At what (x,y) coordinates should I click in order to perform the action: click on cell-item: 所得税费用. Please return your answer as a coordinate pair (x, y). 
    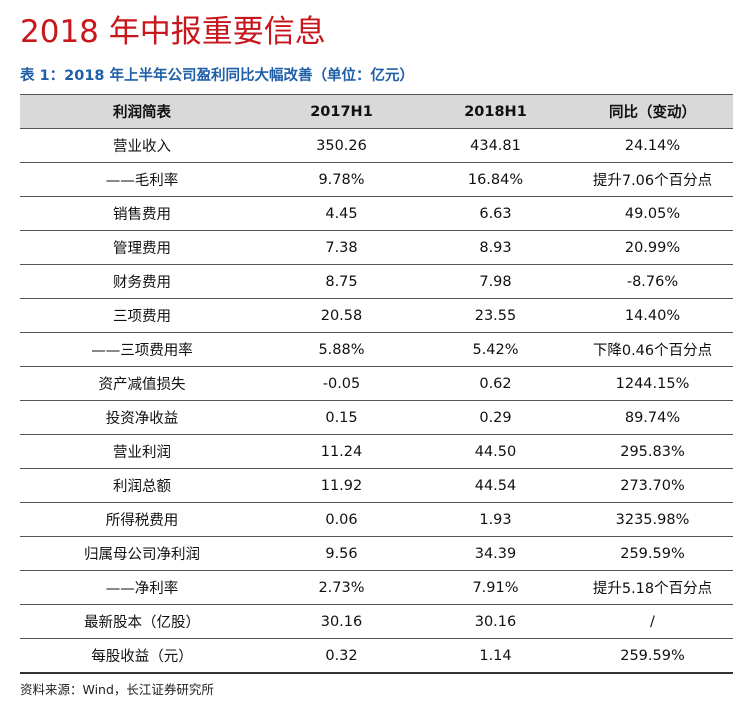
    Looking at the image, I should click on (142, 519).